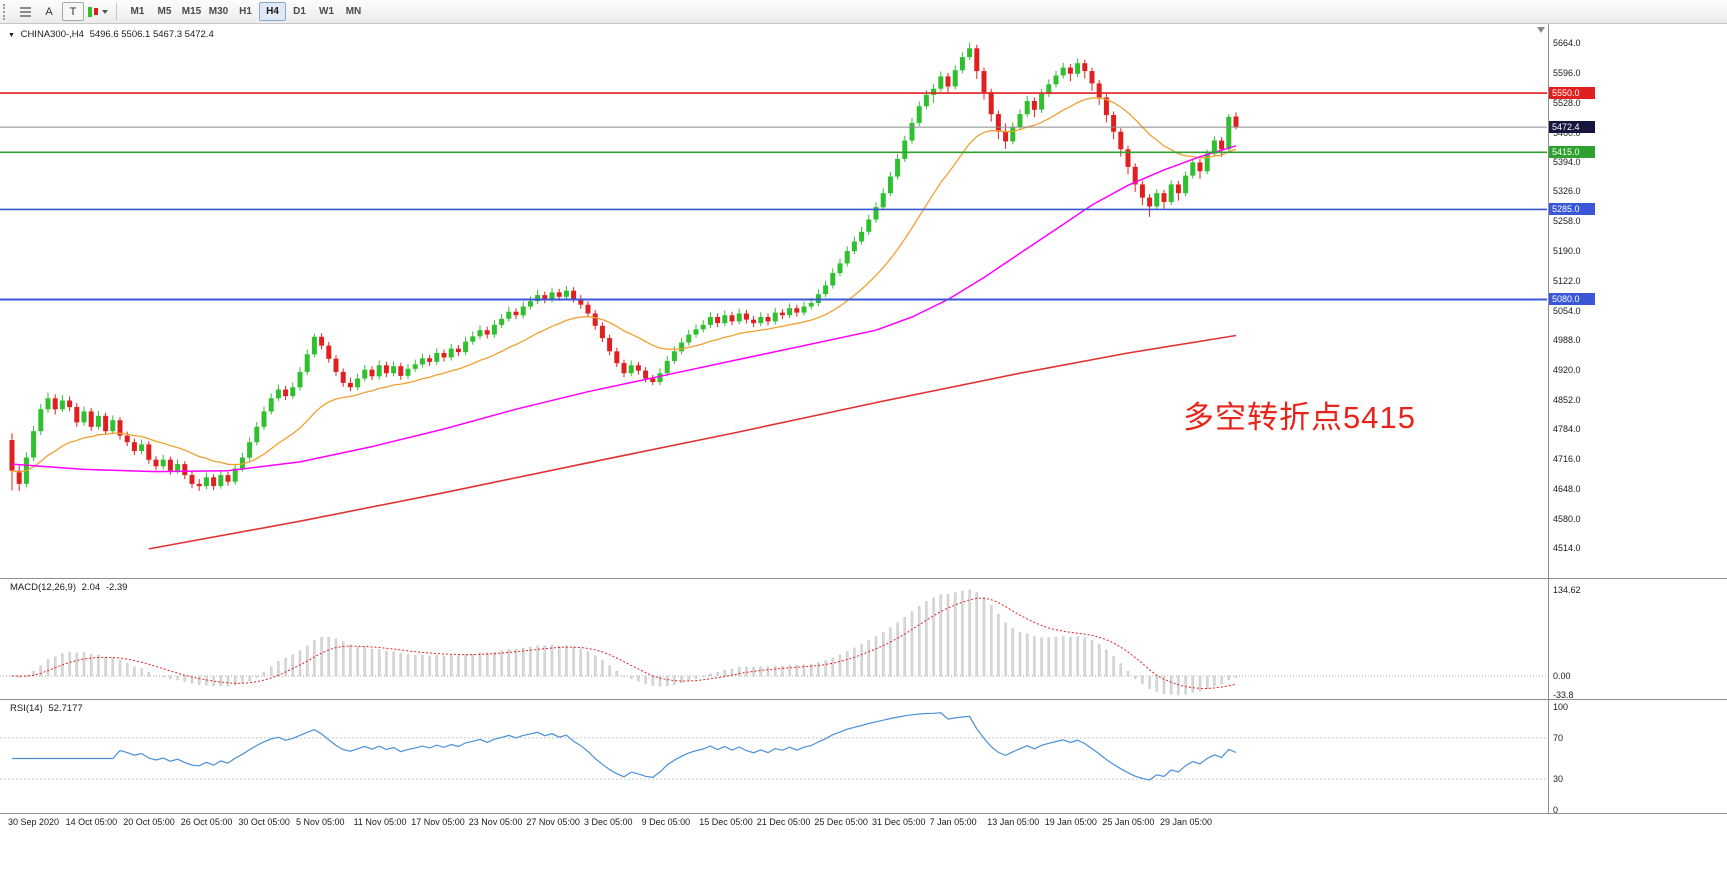  Describe the element at coordinates (841, 822) in the screenshot. I see `time-axis-label: 25 Dec 05:00` at that location.